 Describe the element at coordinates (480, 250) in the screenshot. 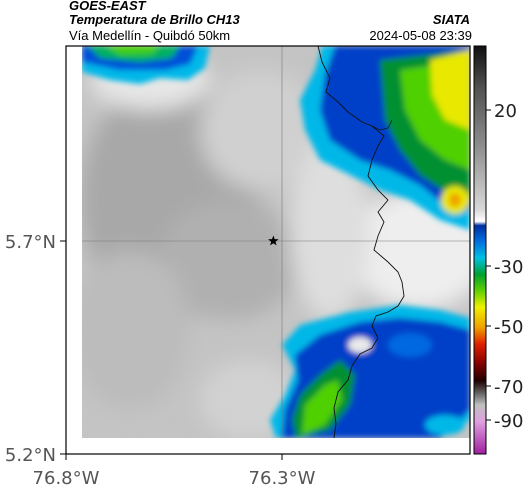

I see `colorbar-gradient` at that location.